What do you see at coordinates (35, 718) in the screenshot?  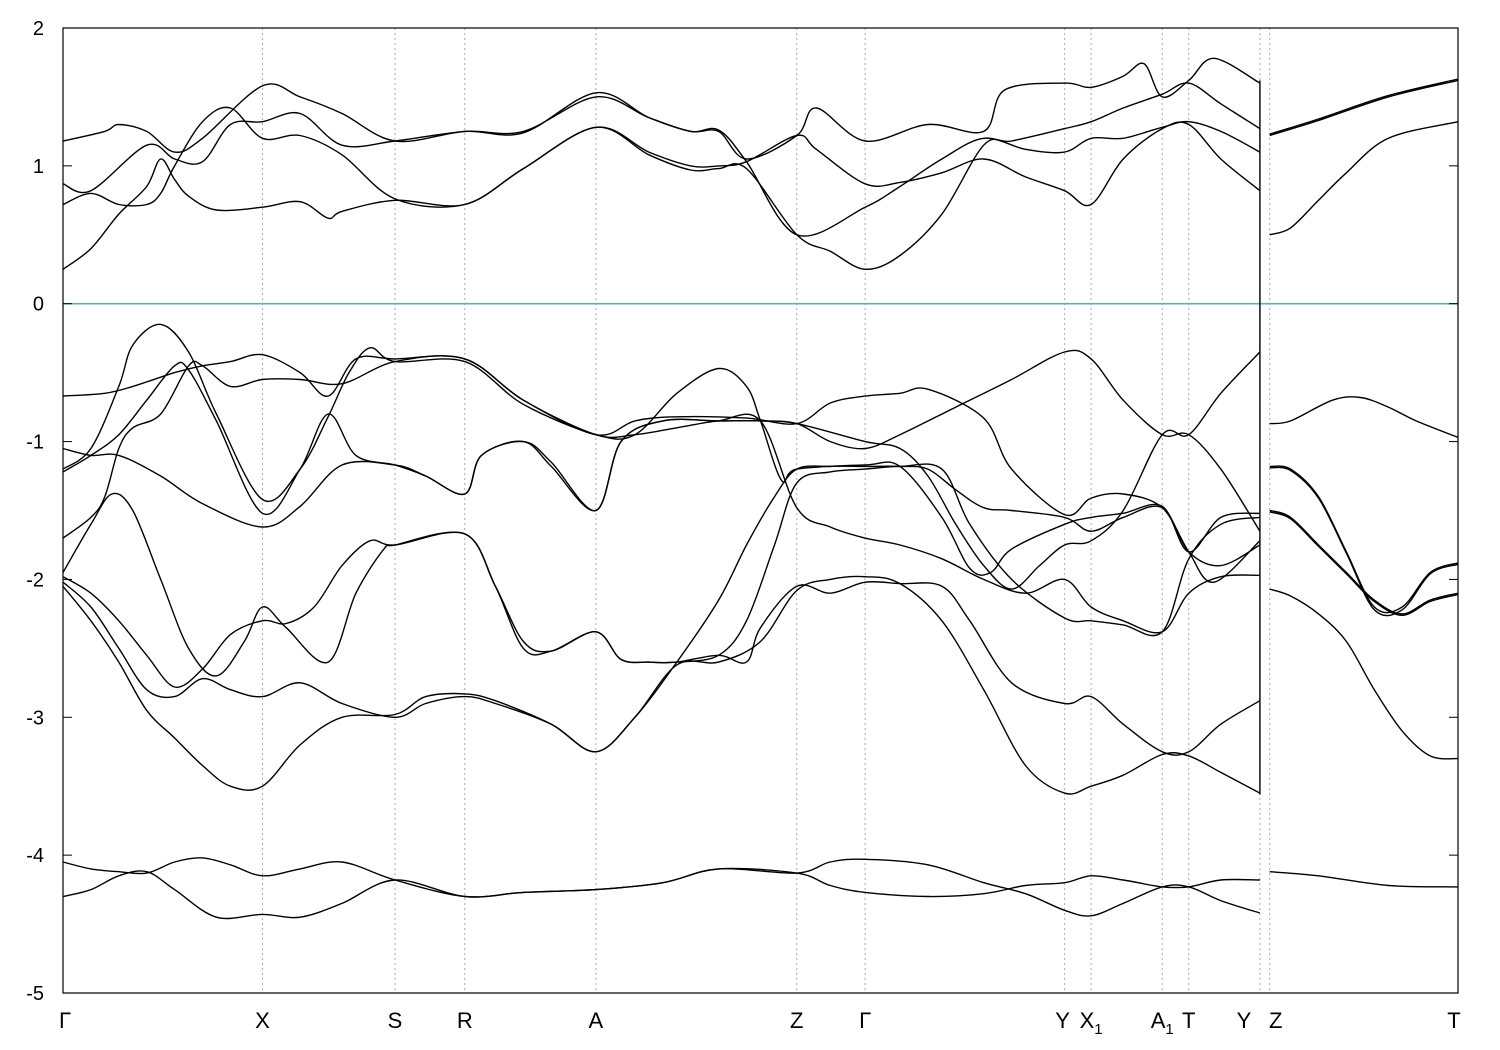 I see `y-tick-label-5: -3` at bounding box center [35, 718].